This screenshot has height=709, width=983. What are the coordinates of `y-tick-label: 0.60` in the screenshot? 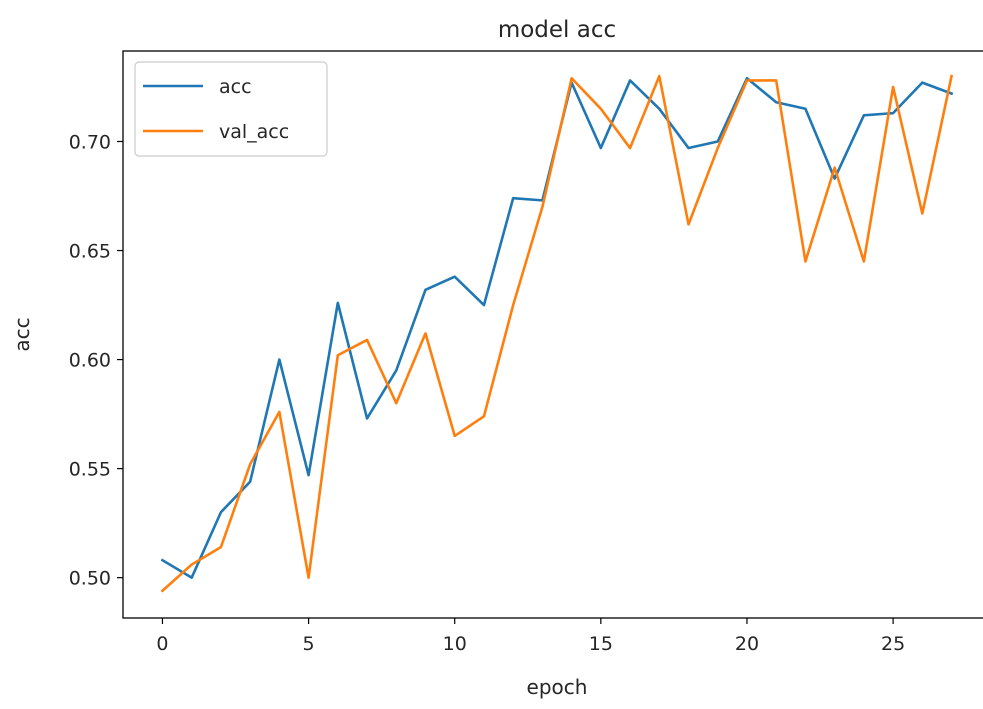 It's located at (90, 361).